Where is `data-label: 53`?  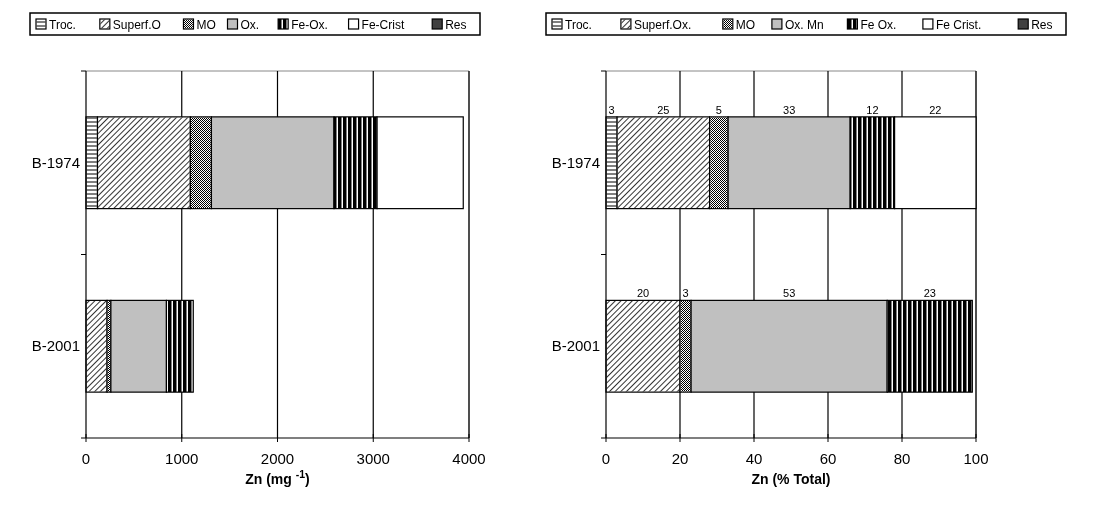
data-label: 53 is located at coordinates (789, 293).